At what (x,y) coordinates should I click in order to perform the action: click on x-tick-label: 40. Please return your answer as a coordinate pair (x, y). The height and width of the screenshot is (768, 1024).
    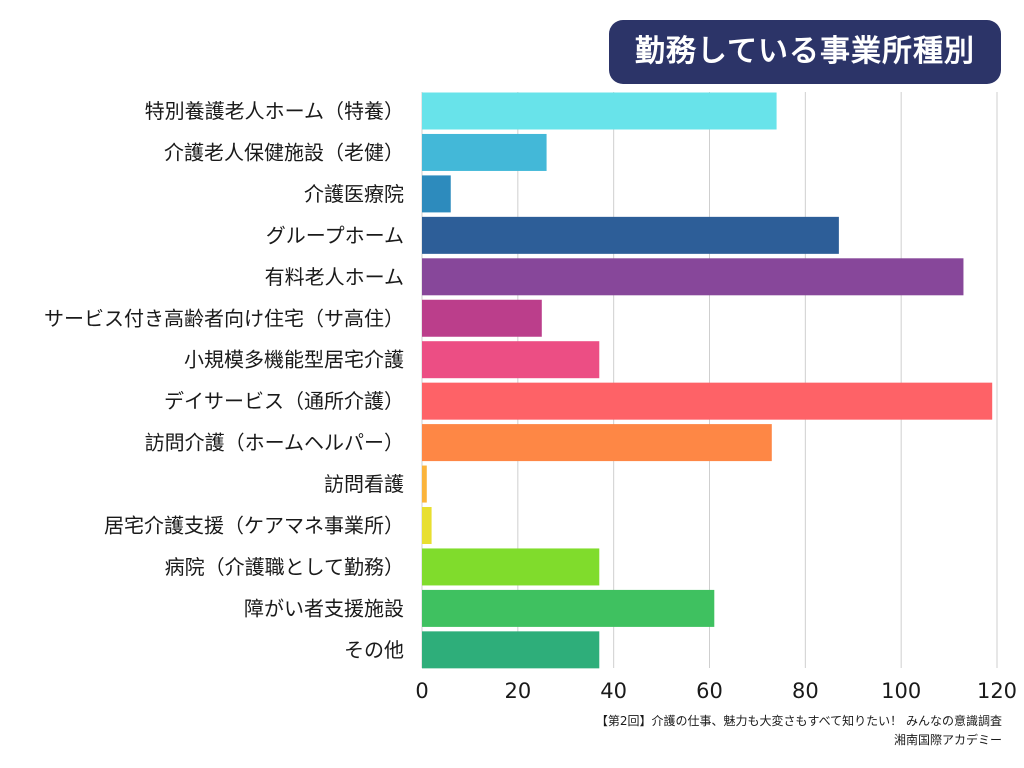
    Looking at the image, I should click on (613, 691).